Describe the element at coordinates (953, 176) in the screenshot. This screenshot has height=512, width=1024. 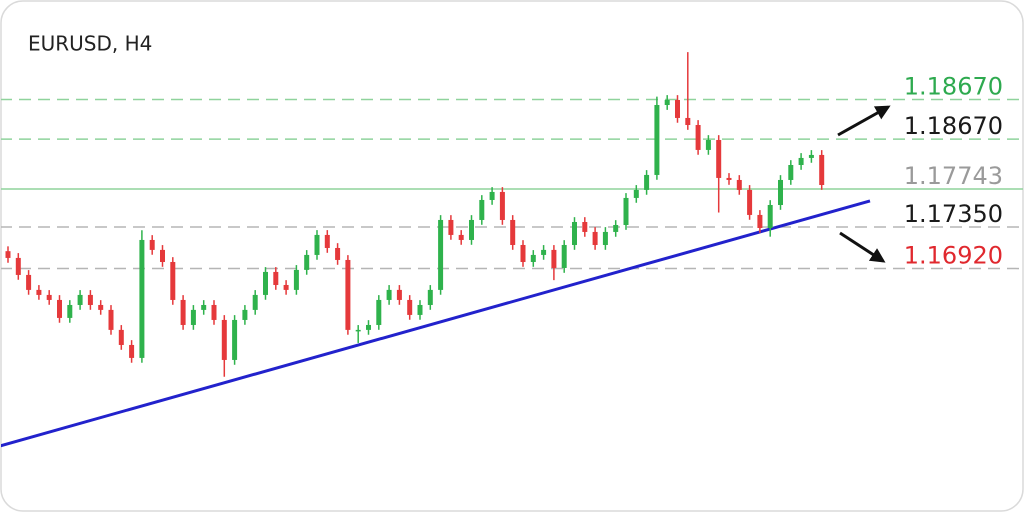
I see `level-label: 1.17743` at that location.